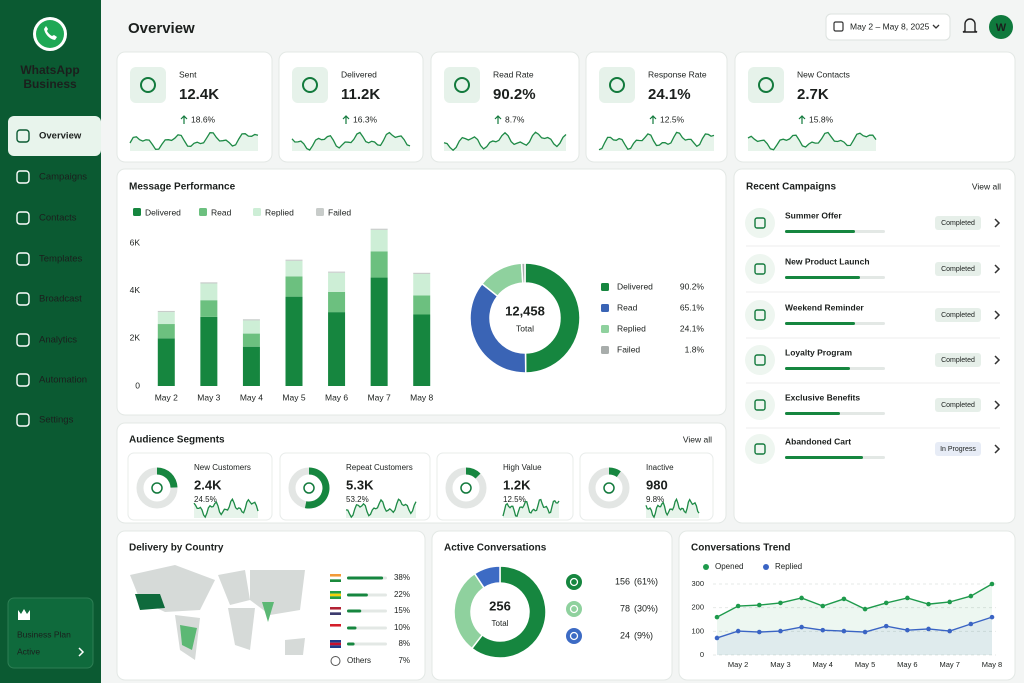 This screenshot has width=1024, height=683. What do you see at coordinates (188, 74) in the screenshot?
I see `kpi-label: Sent` at bounding box center [188, 74].